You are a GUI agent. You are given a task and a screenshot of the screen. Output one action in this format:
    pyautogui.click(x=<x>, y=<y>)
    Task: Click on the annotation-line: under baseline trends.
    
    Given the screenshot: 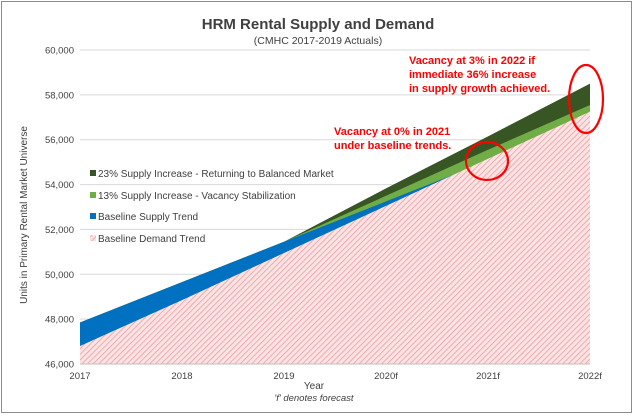 What is the action you would take?
    pyautogui.click(x=392, y=146)
    